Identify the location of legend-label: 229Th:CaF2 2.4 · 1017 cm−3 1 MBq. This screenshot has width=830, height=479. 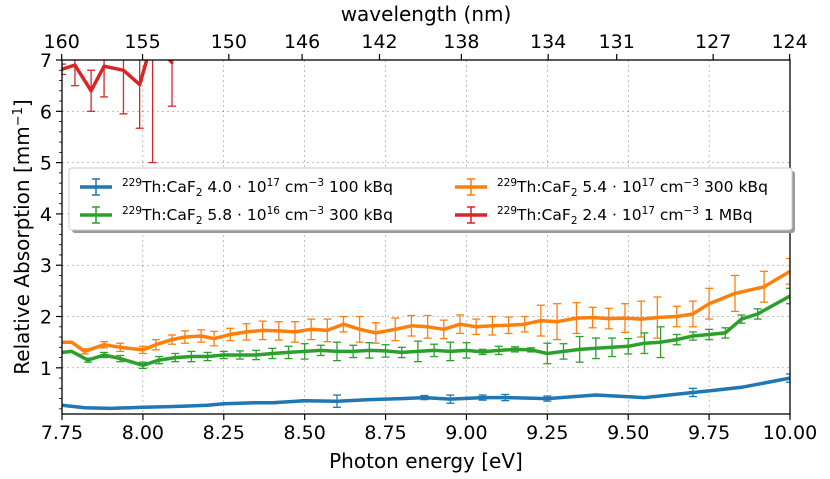
(625, 216).